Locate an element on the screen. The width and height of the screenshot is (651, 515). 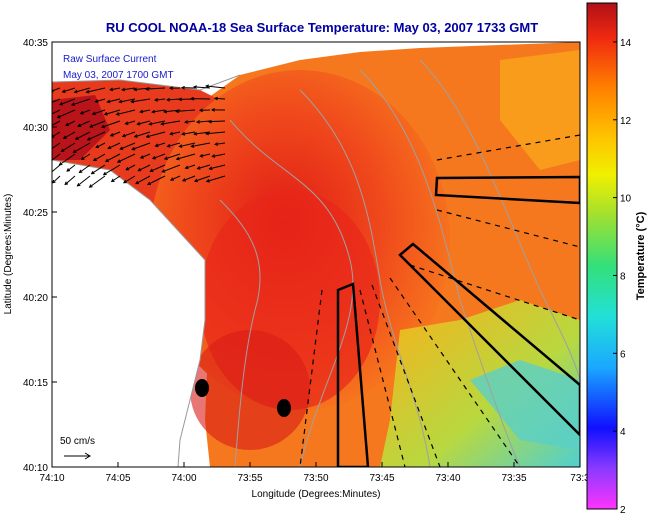
x-tick-label: 73:3 is located at coordinates (580, 478).